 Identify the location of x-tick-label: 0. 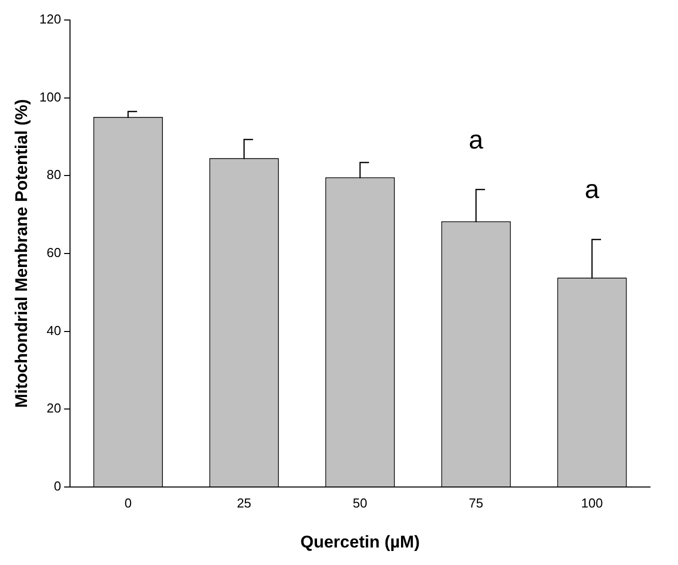
(128, 502).